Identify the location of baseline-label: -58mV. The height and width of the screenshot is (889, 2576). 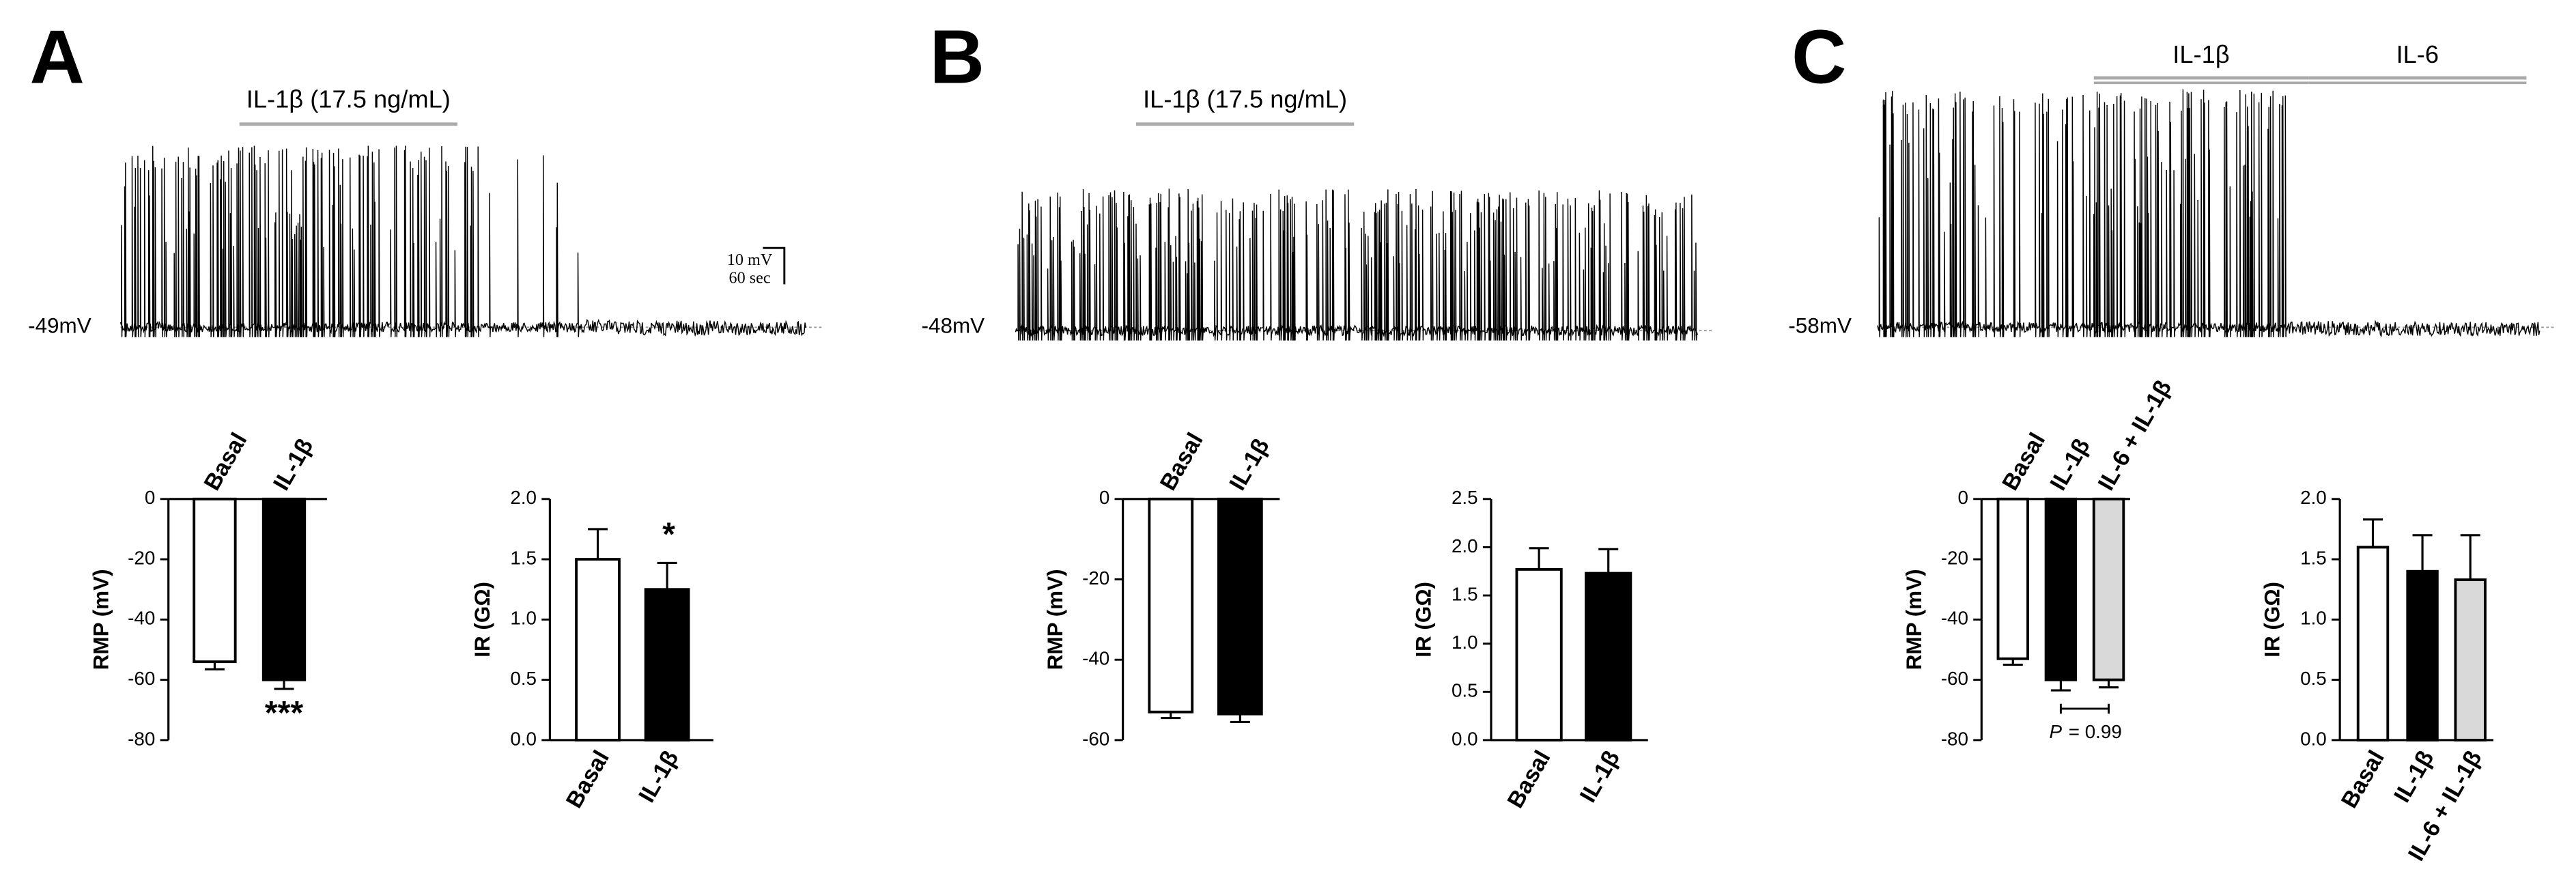
(1820, 326).